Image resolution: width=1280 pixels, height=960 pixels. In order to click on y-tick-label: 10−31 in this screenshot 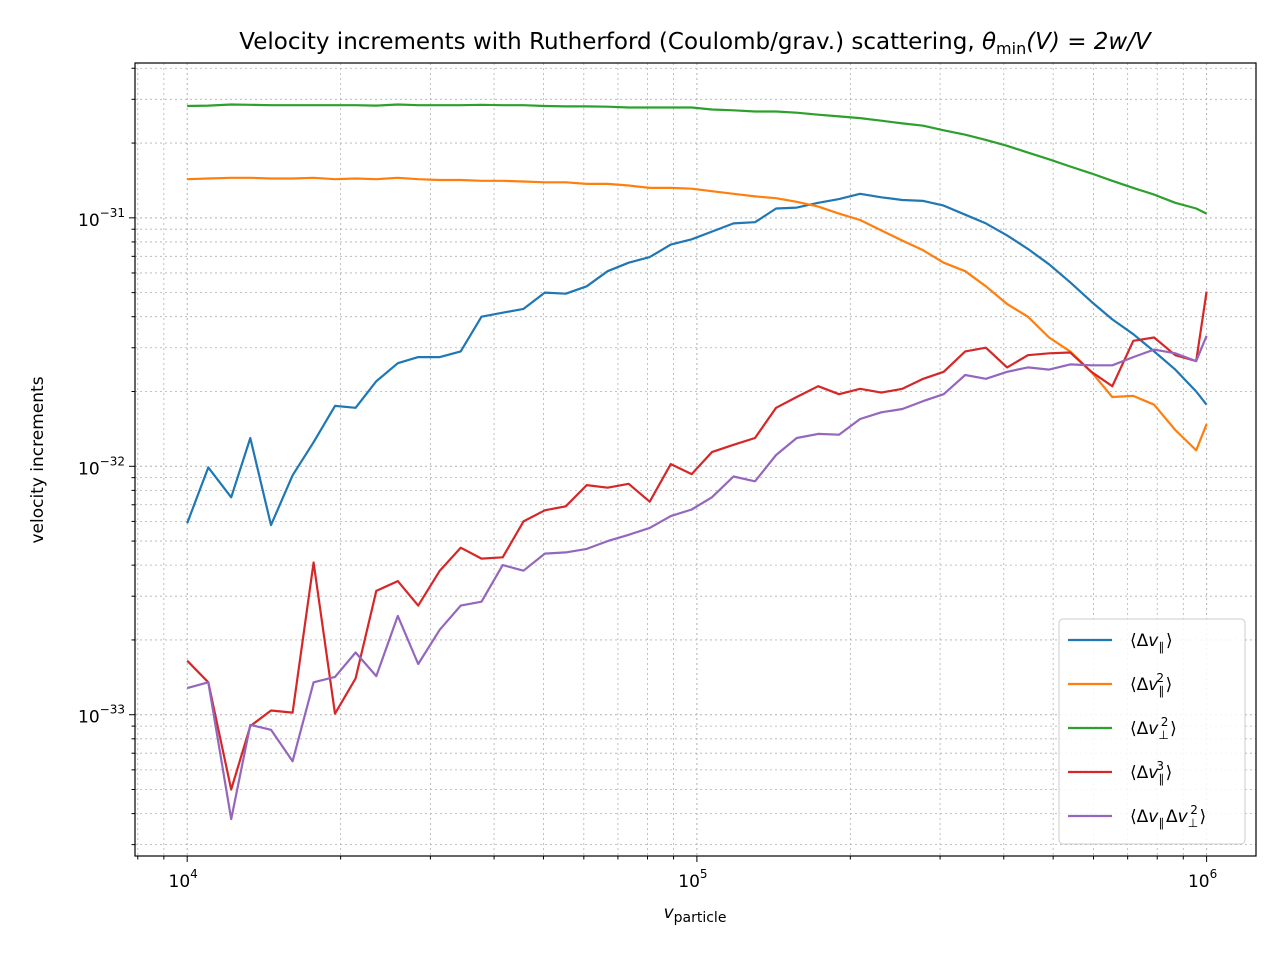, I will do `click(101, 218)`.